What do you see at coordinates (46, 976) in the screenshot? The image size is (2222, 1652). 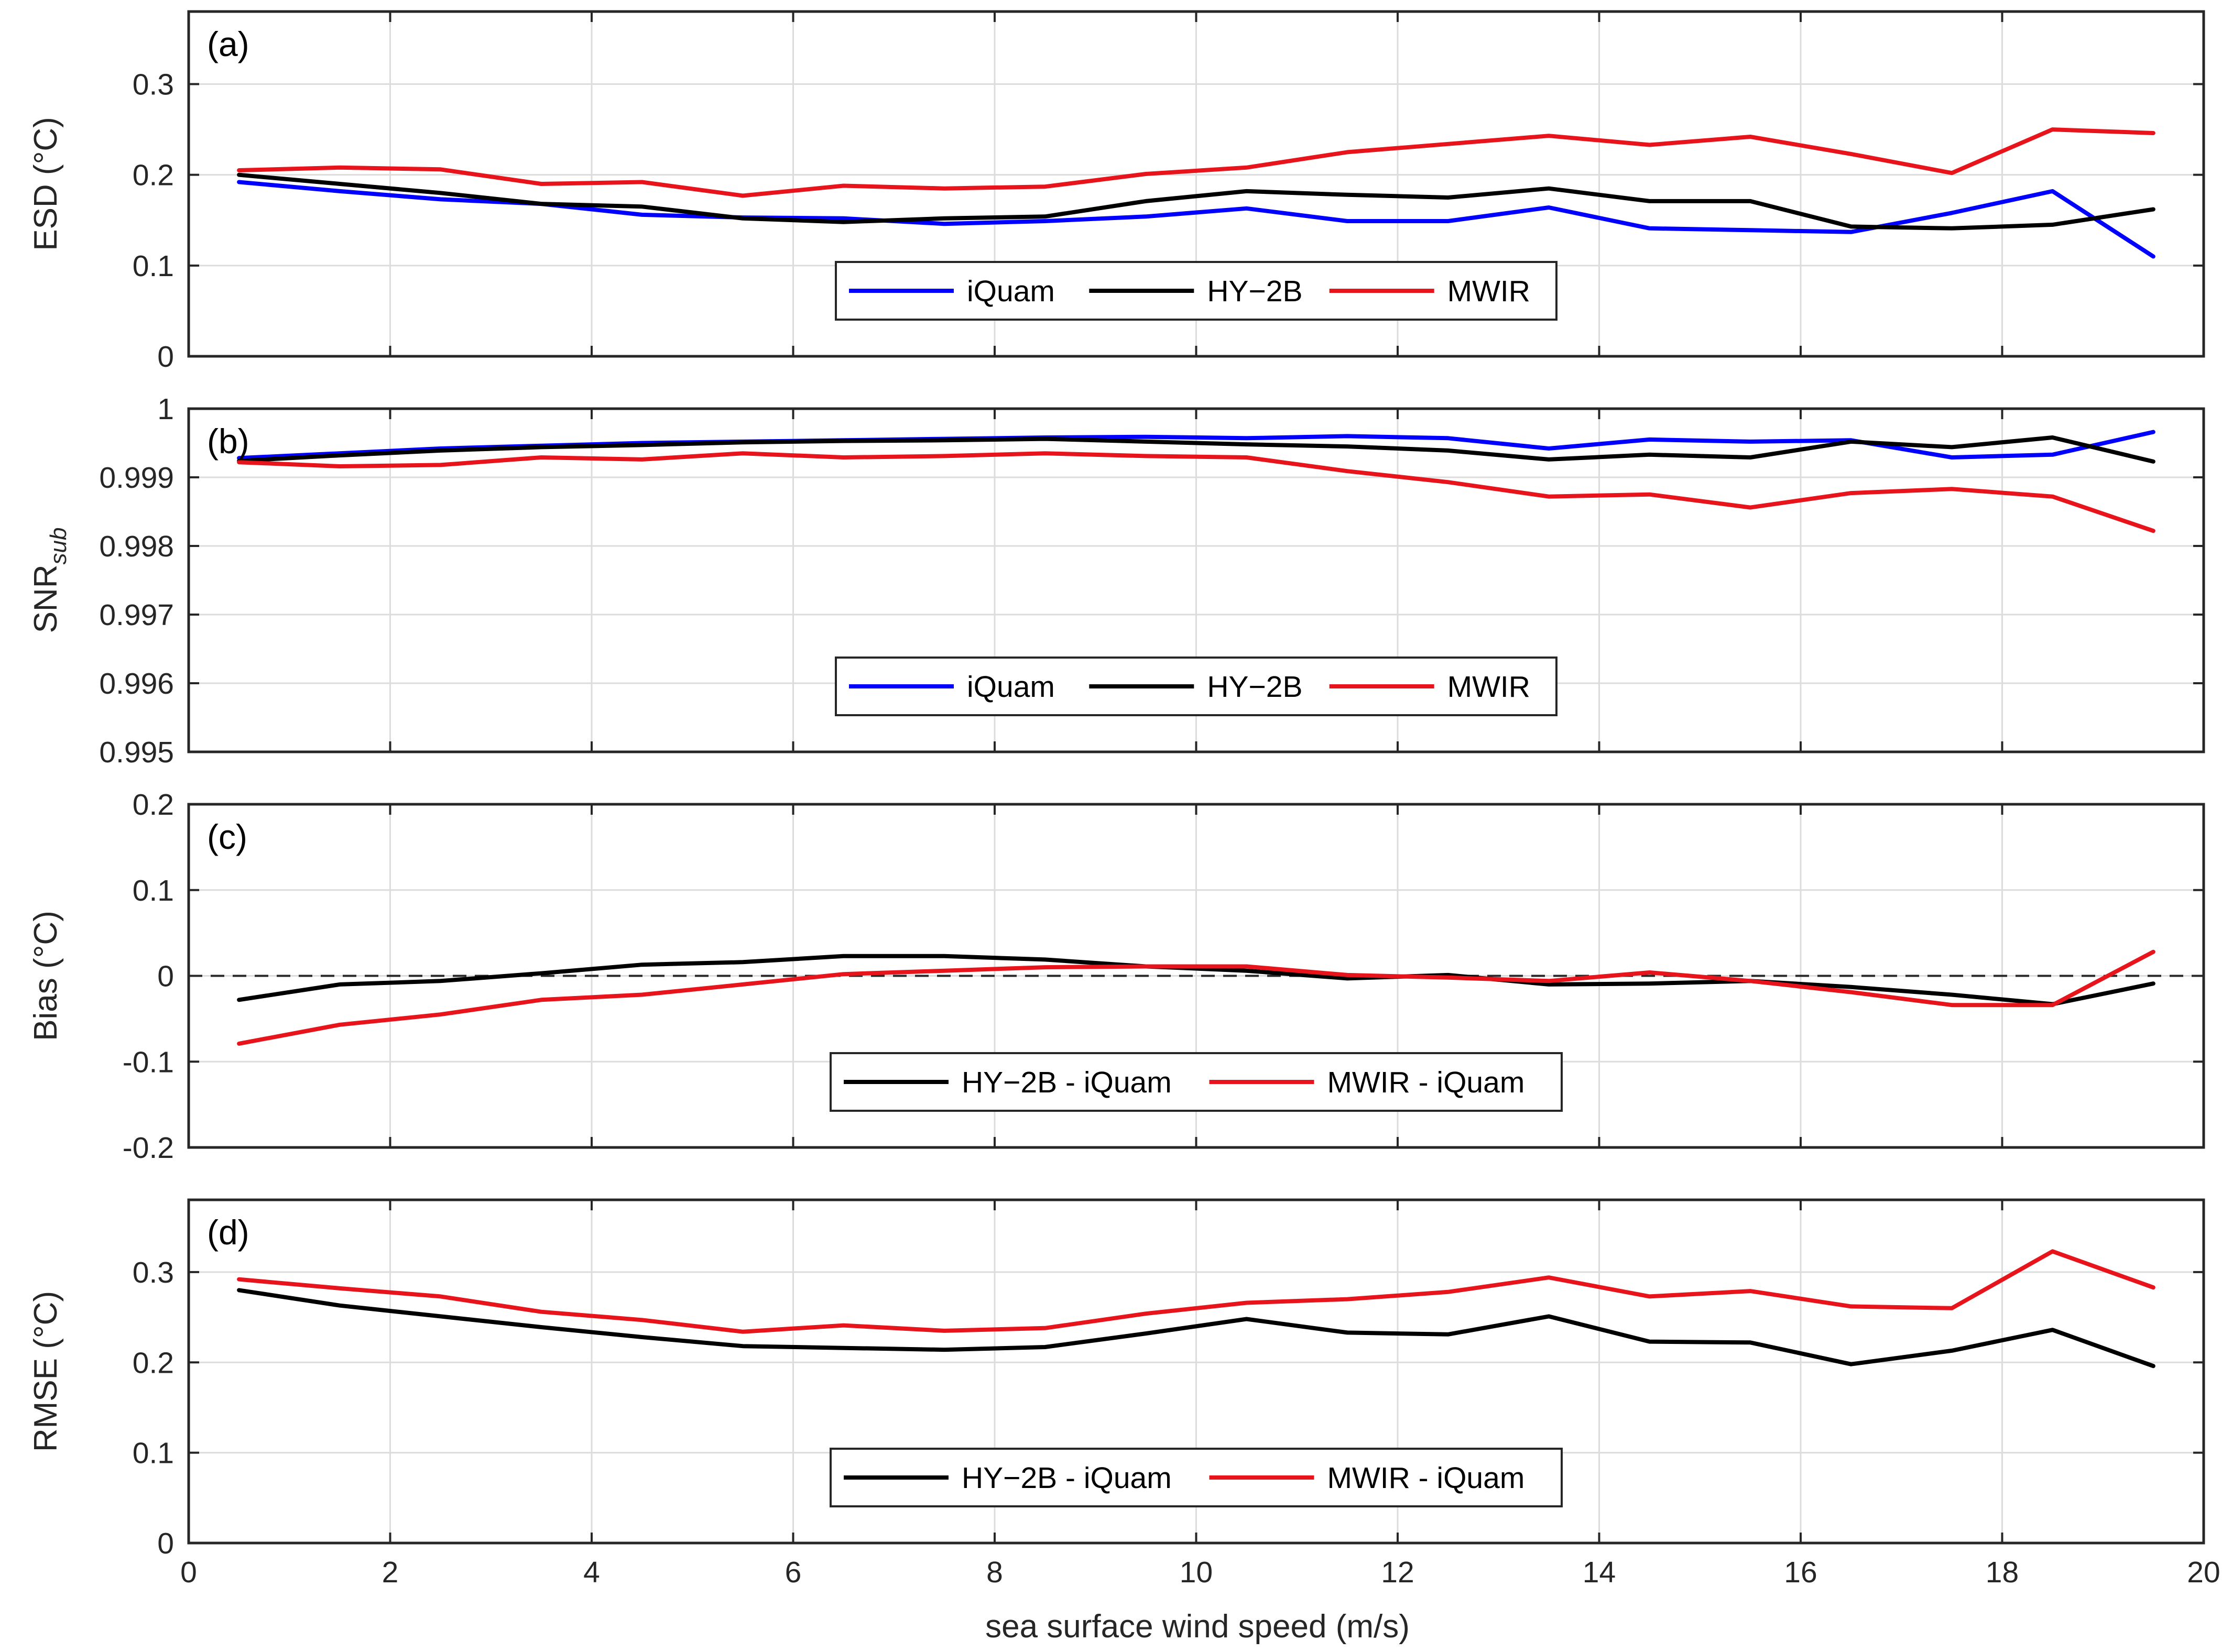 I see `y-axis-label: Bias (°C)` at bounding box center [46, 976].